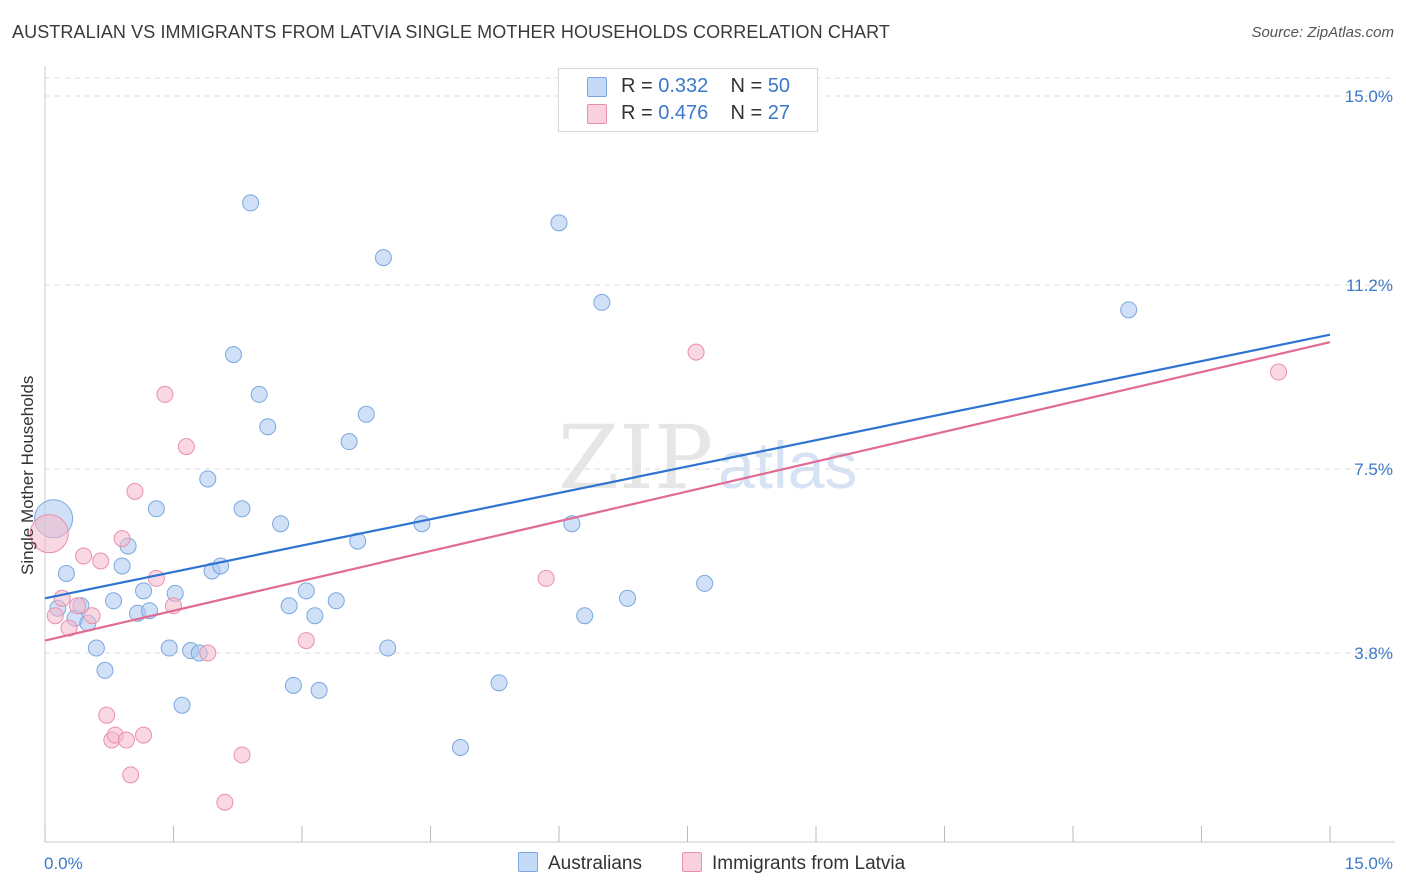 The width and height of the screenshot is (1406, 892). Describe the element at coordinates (1373, 653) in the screenshot. I see `y-tick-label: 3.8%` at that location.